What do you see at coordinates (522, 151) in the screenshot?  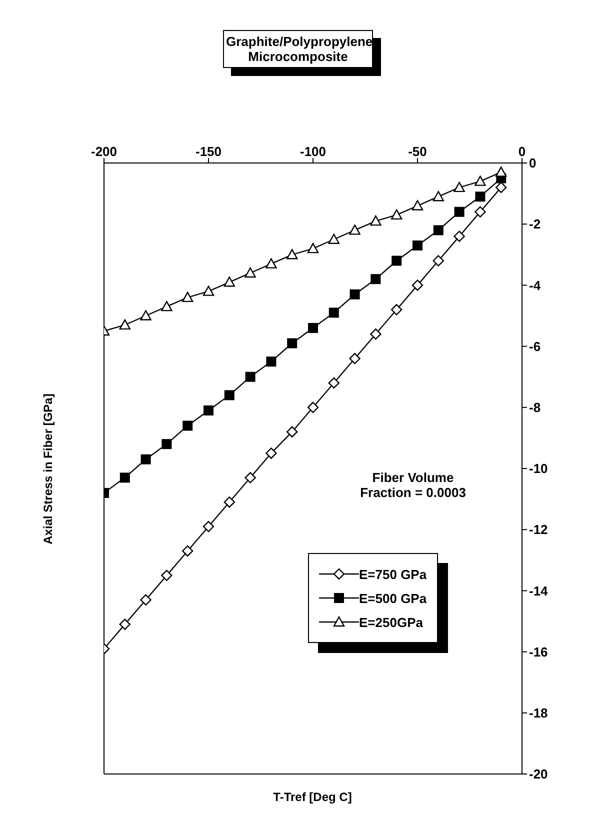 I see `x-tick-label: 0` at bounding box center [522, 151].